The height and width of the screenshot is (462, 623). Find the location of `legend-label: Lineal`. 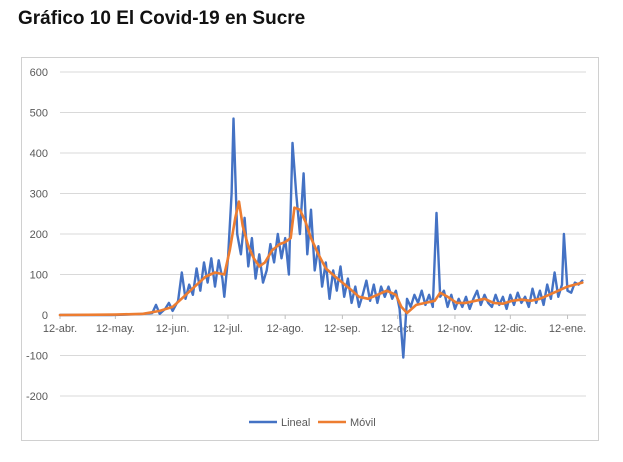

legend-label: Lineal is located at coordinates (295, 423).